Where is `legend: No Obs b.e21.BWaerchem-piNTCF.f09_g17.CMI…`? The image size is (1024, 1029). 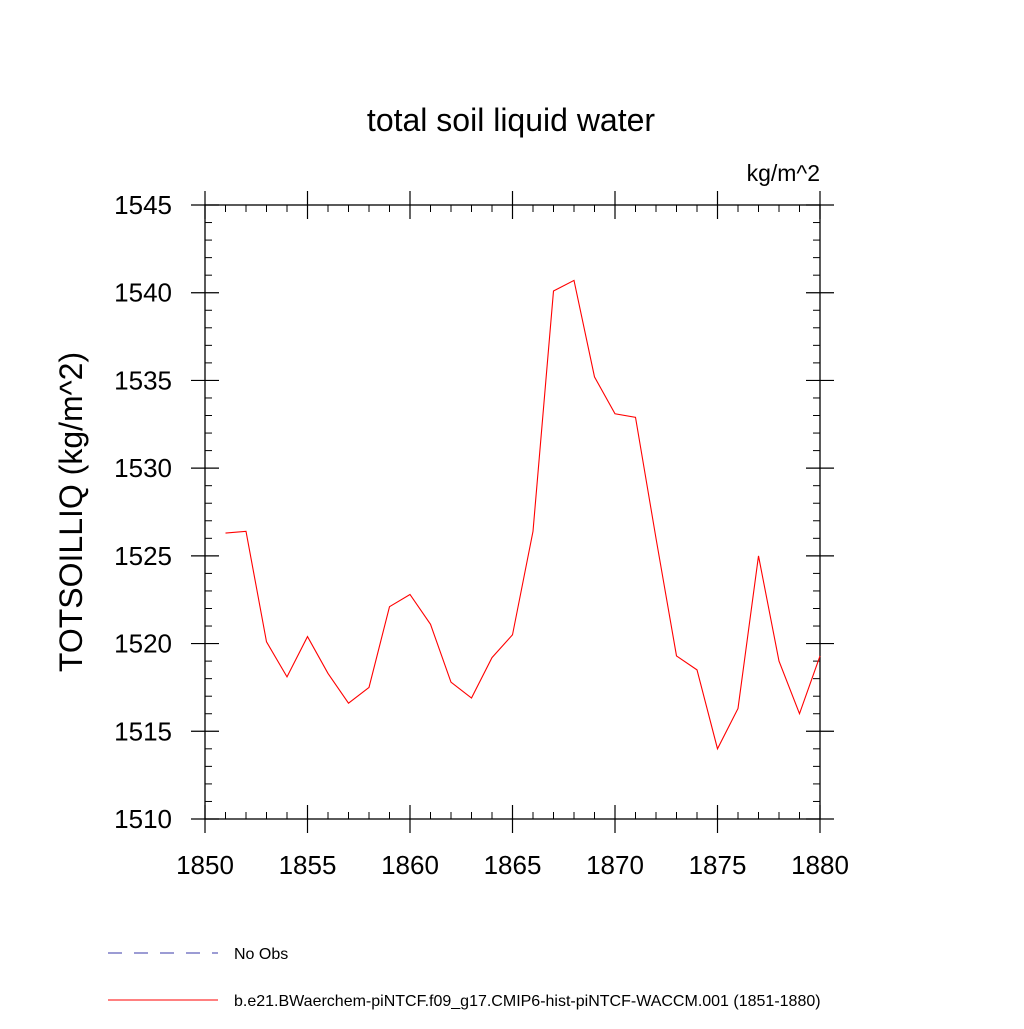 legend: No Obs b.e21.BWaerchem-piNTCF.f09_g17.CMI… is located at coordinates (464, 978).